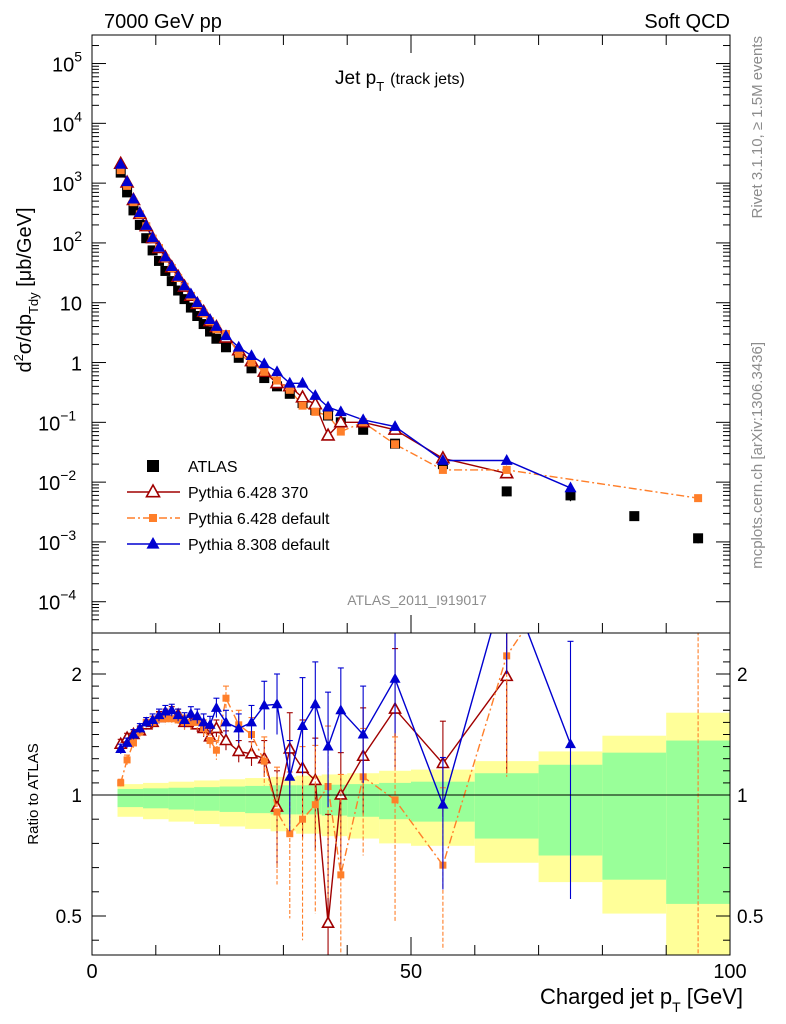  What do you see at coordinates (76, 675) in the screenshot?
I see `ratio-tick-label: 2` at bounding box center [76, 675].